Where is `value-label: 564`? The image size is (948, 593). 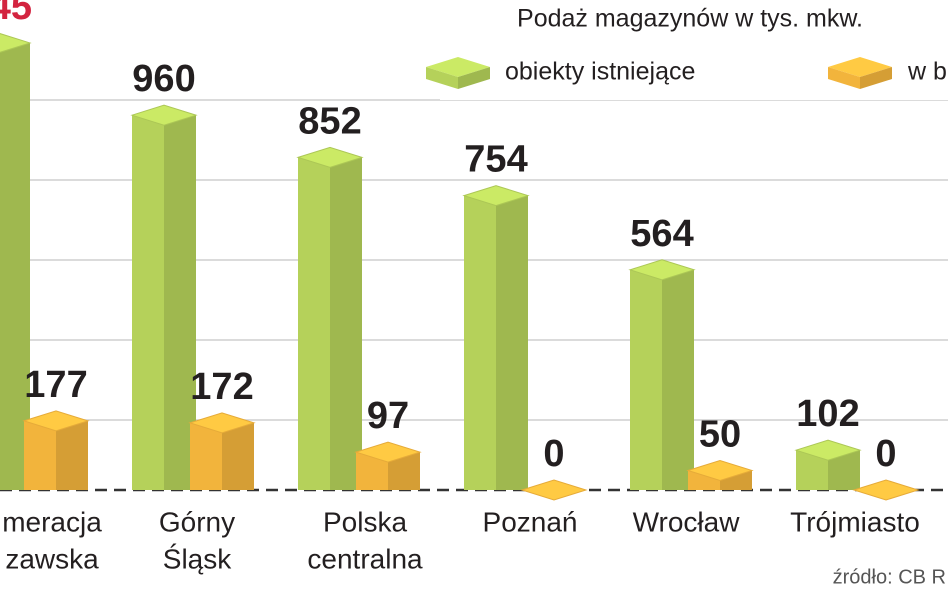 value-label: 564 is located at coordinates (661, 234).